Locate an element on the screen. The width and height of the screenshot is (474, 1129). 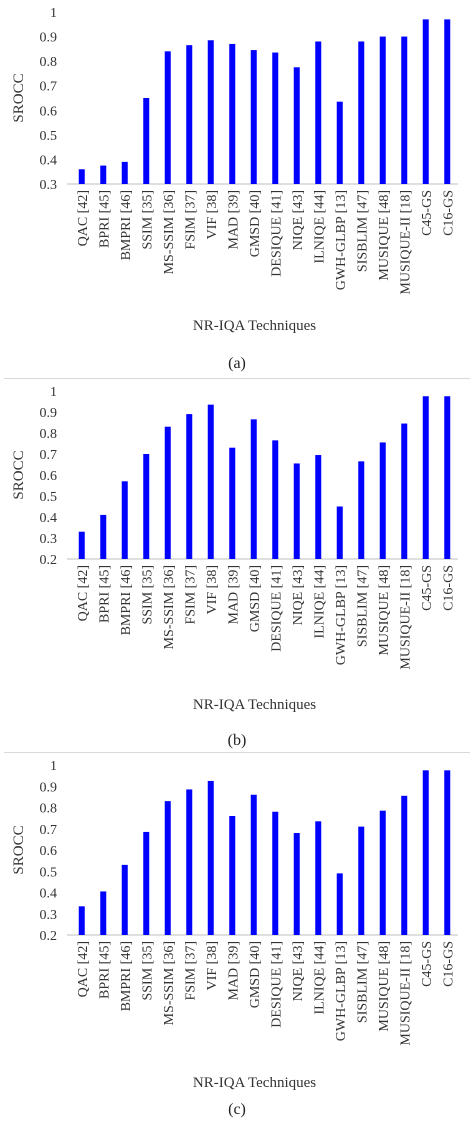
y-tick-label: 0.9 is located at coordinates (49, 413).